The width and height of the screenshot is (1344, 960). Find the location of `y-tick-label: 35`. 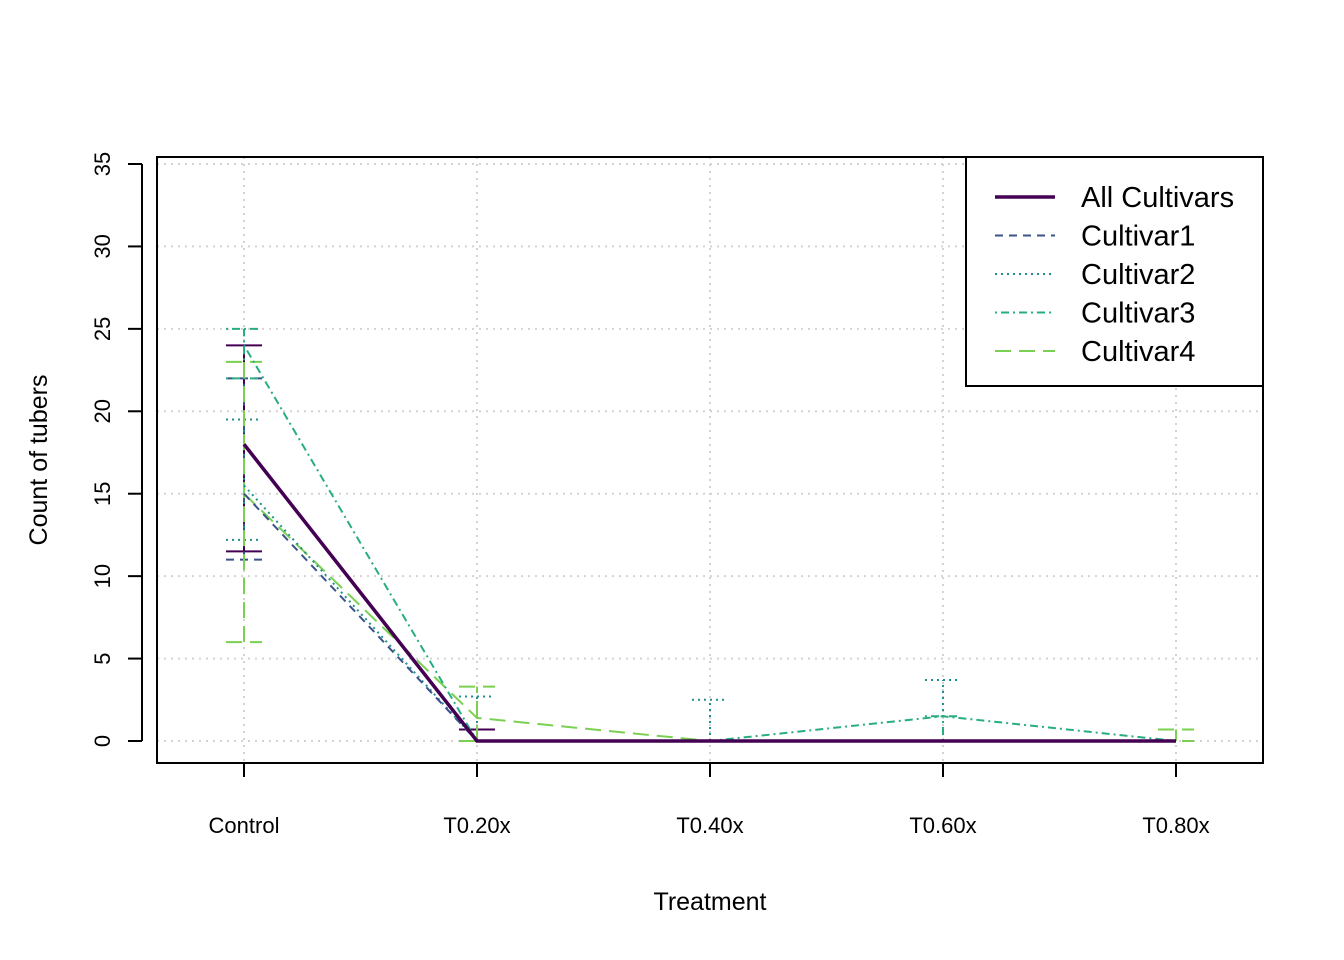

y-tick-label: 35 is located at coordinates (102, 164).